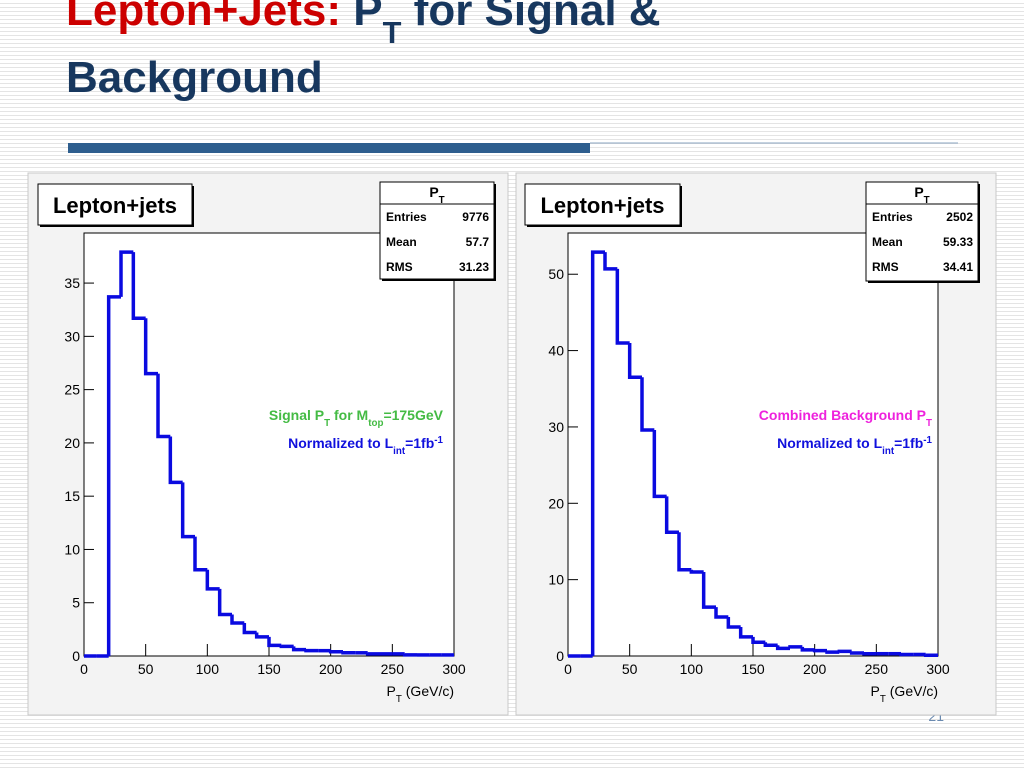 This screenshot has width=1024, height=768. What do you see at coordinates (959, 217) in the screenshot?
I see `stats-value: 2502` at bounding box center [959, 217].